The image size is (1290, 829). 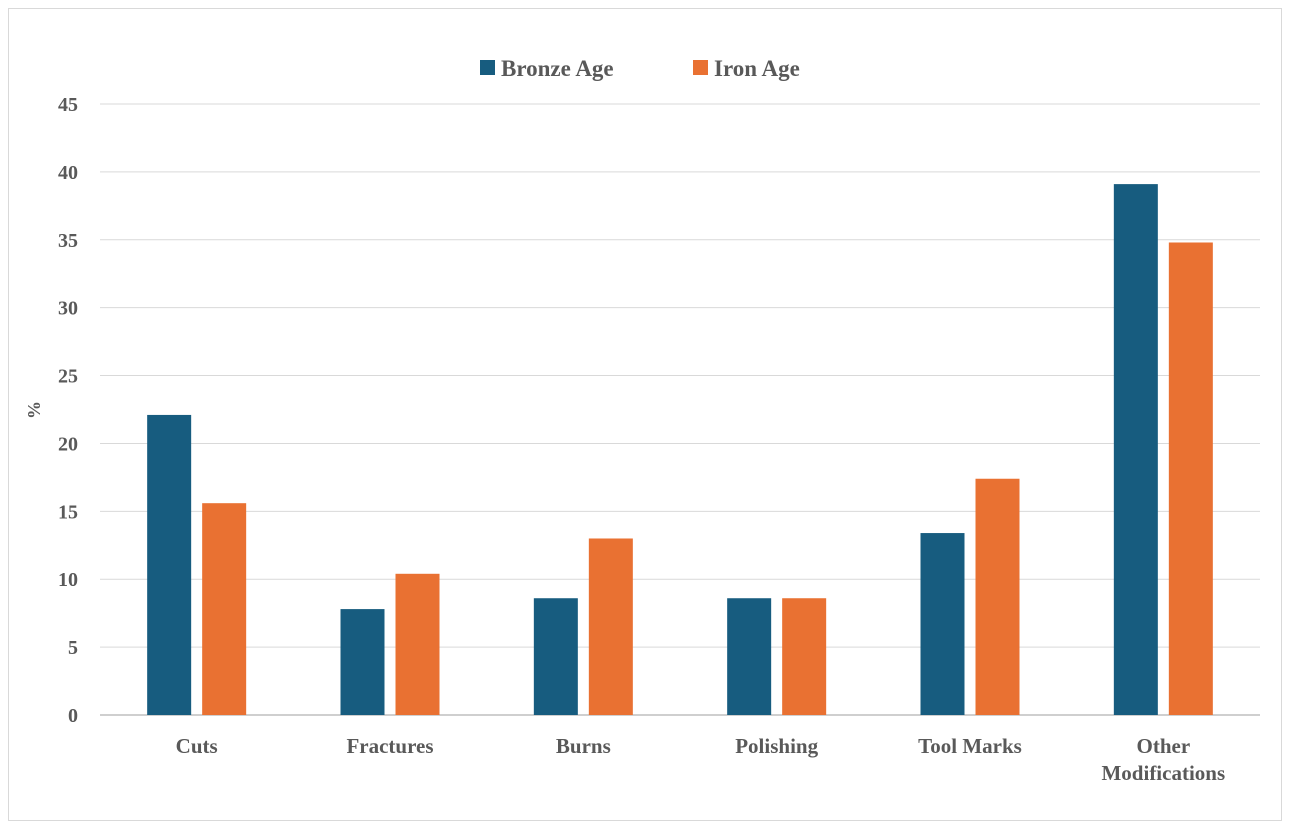 I want to click on legend-label: Iron Age, so click(x=757, y=68).